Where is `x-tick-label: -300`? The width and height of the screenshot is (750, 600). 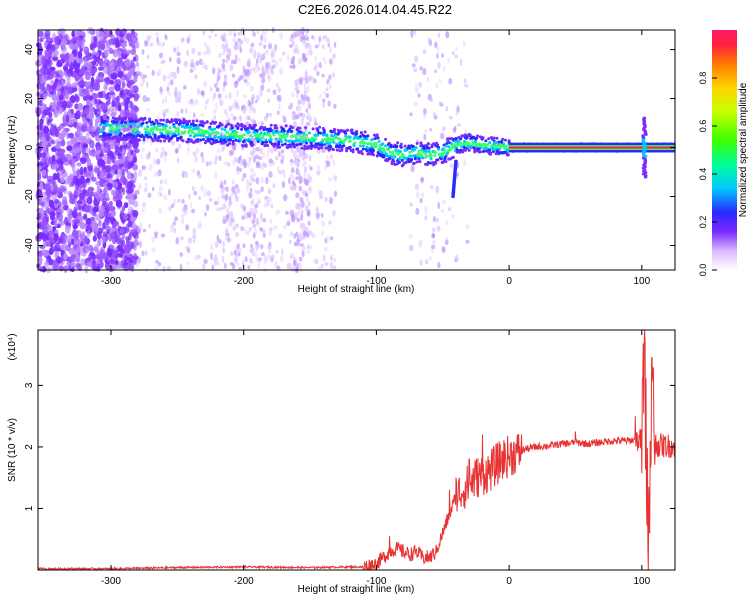 x-tick-label: -300 is located at coordinates (111, 281).